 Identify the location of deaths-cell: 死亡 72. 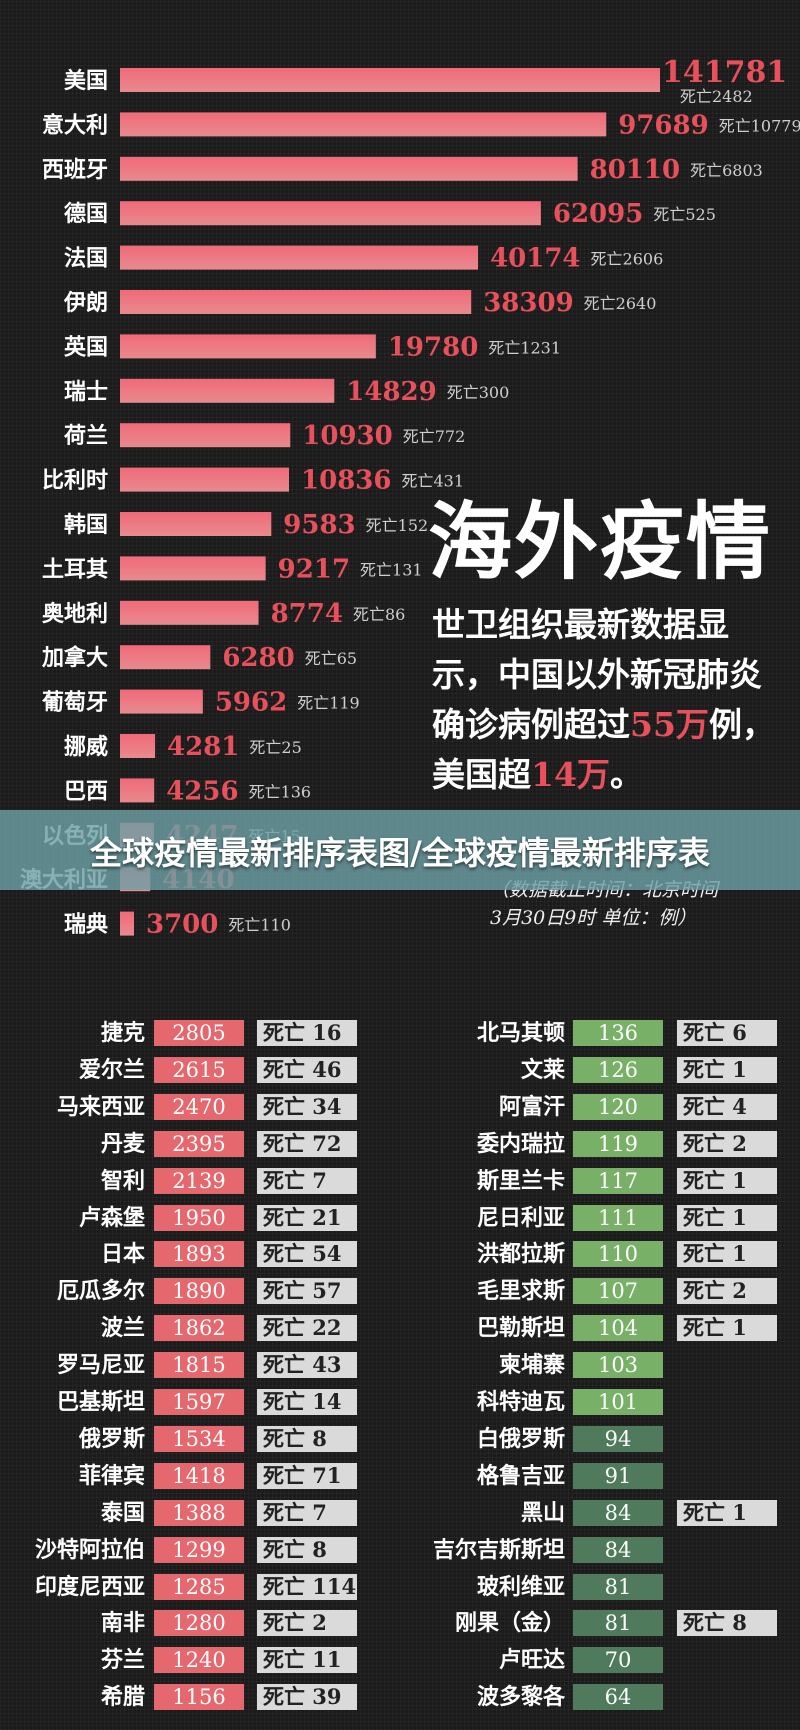
(307, 1143).